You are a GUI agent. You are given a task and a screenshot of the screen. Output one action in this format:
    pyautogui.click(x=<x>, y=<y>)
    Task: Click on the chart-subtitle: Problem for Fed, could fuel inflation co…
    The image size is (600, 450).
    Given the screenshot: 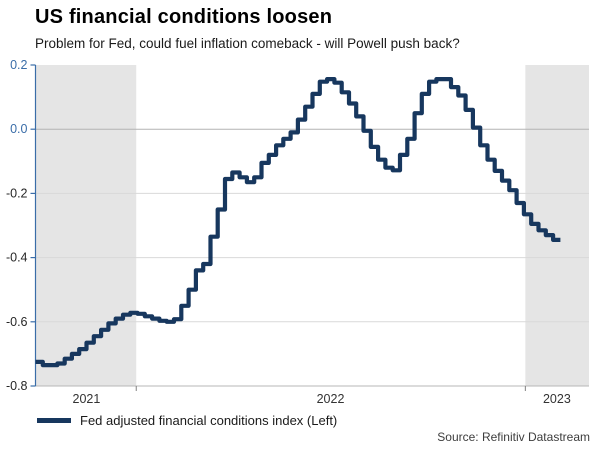 What is the action you would take?
    pyautogui.click(x=247, y=43)
    